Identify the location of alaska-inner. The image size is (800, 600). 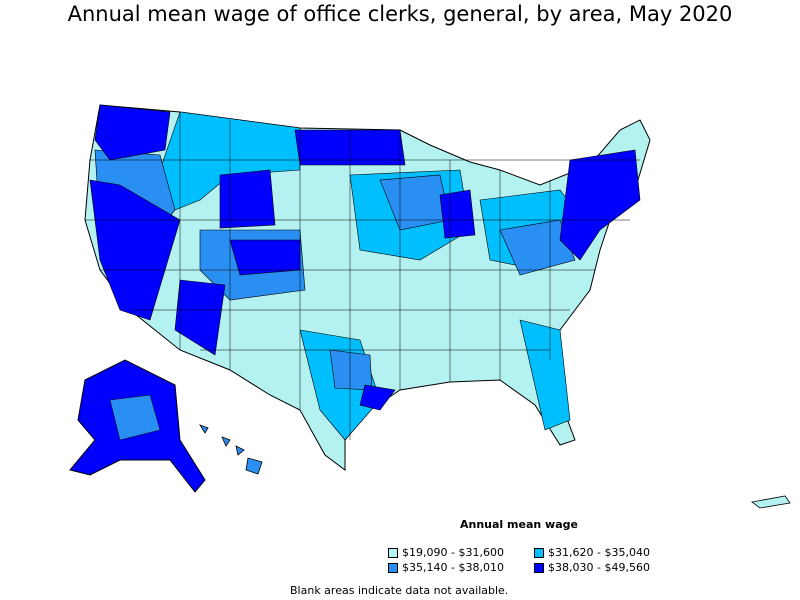
(135, 417).